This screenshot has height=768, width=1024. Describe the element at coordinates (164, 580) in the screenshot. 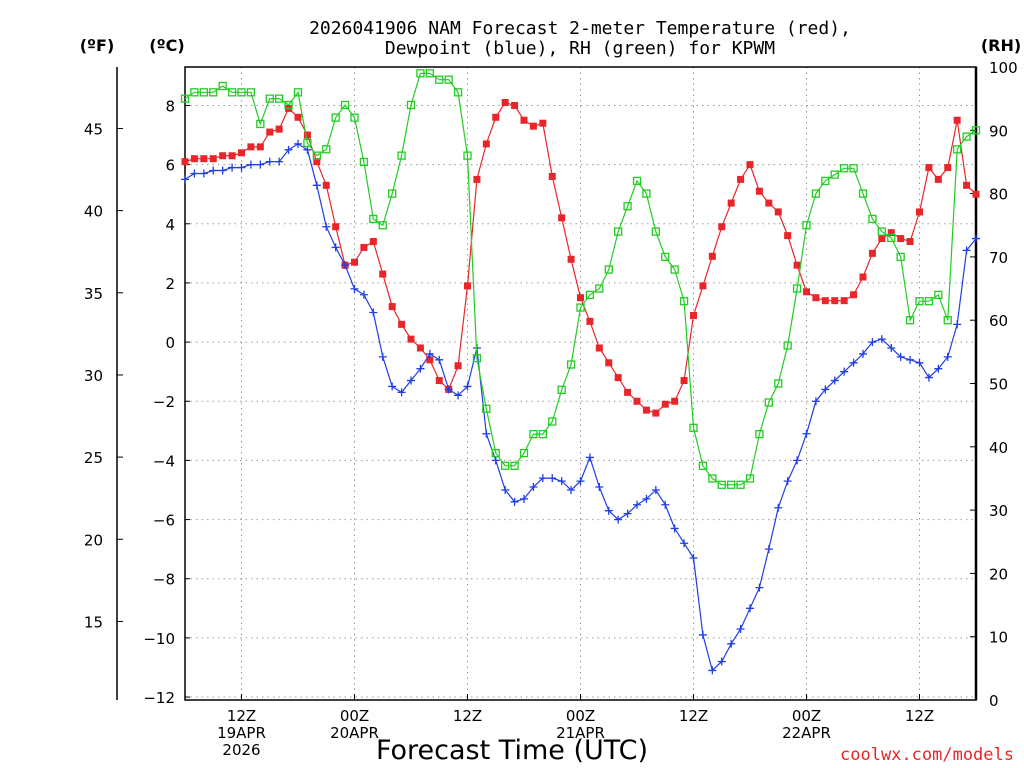

I see `celsius-tick-label: −8` at that location.